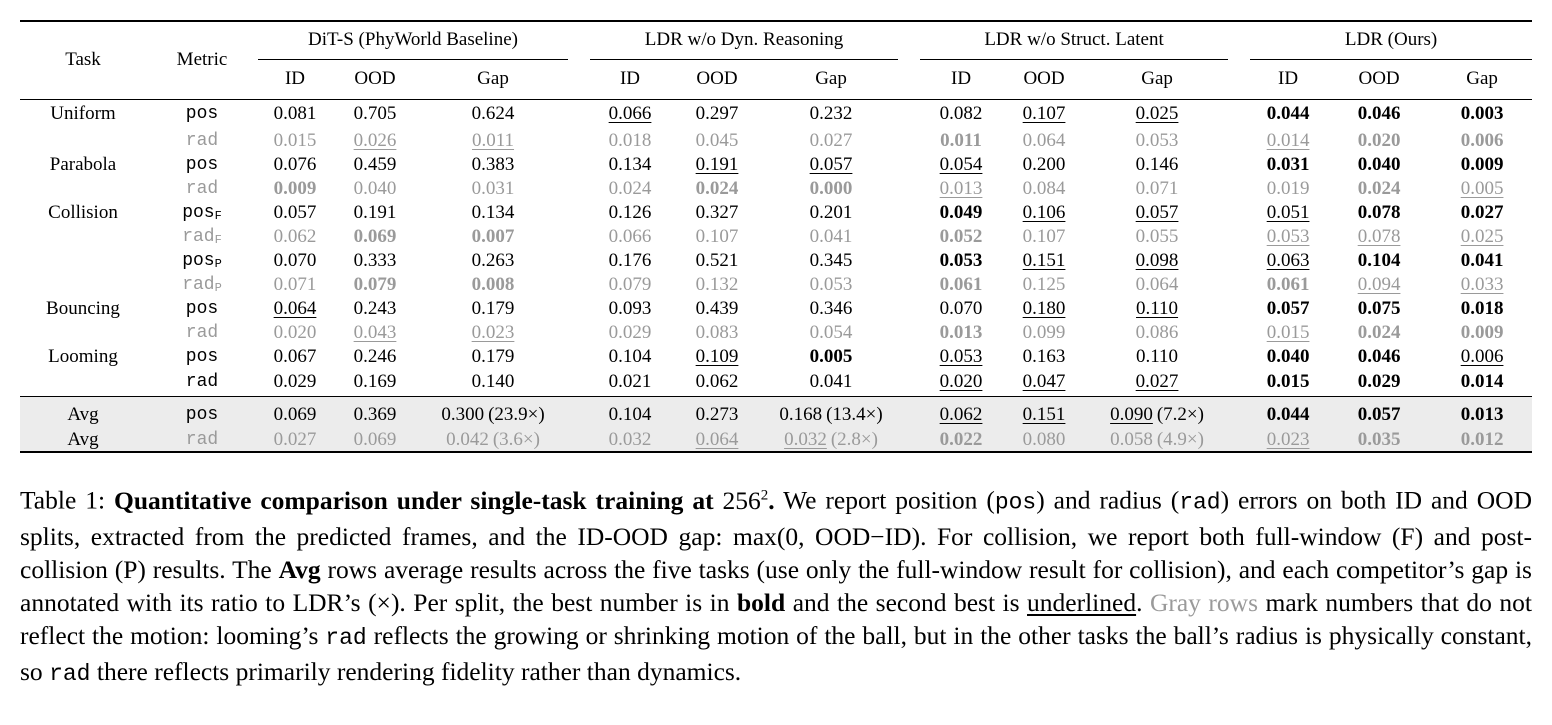 This screenshot has width=1552, height=725. Describe the element at coordinates (630, 332) in the screenshot. I see `value-cell: 0.029` at that location.